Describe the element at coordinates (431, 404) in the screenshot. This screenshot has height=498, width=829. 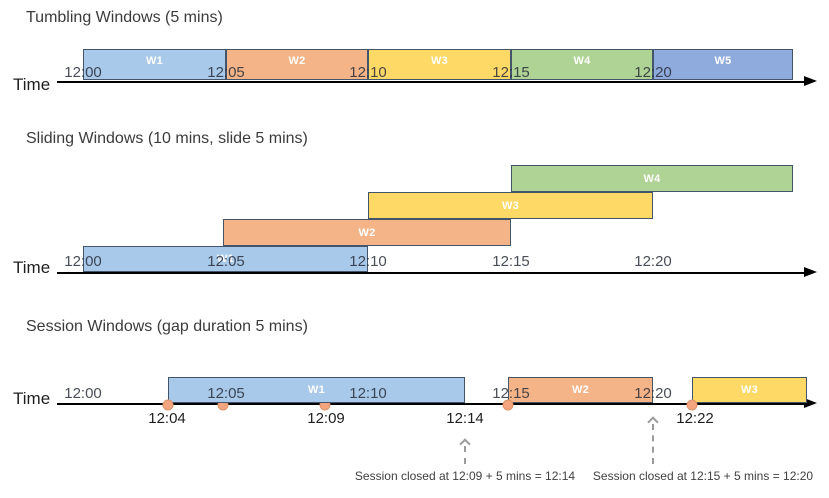
I see `session-time-axis-line` at that location.